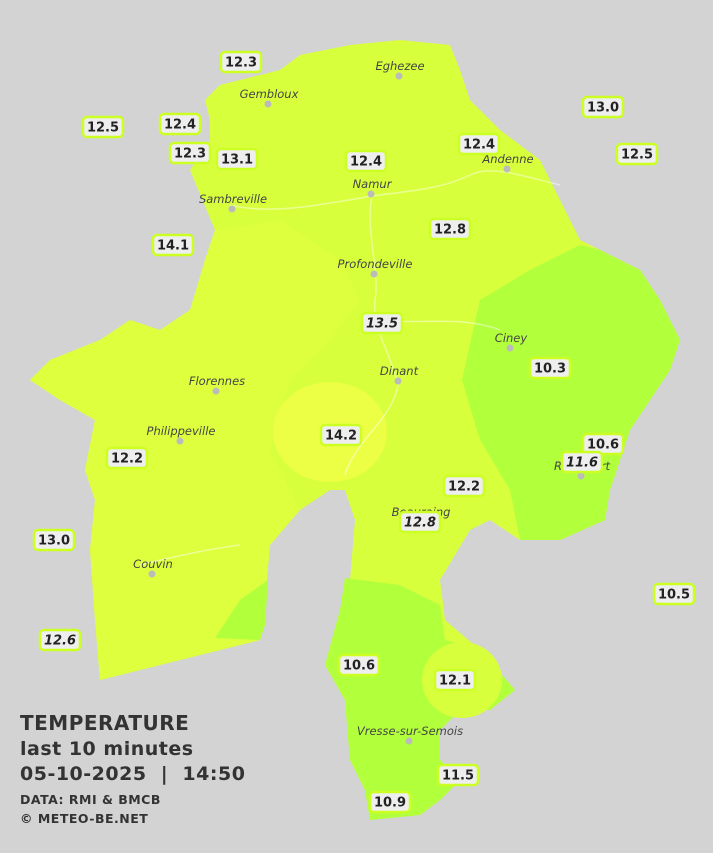 This screenshot has width=713, height=853. Describe the element at coordinates (341, 436) in the screenshot. I see `station-value: 14.2` at that location.